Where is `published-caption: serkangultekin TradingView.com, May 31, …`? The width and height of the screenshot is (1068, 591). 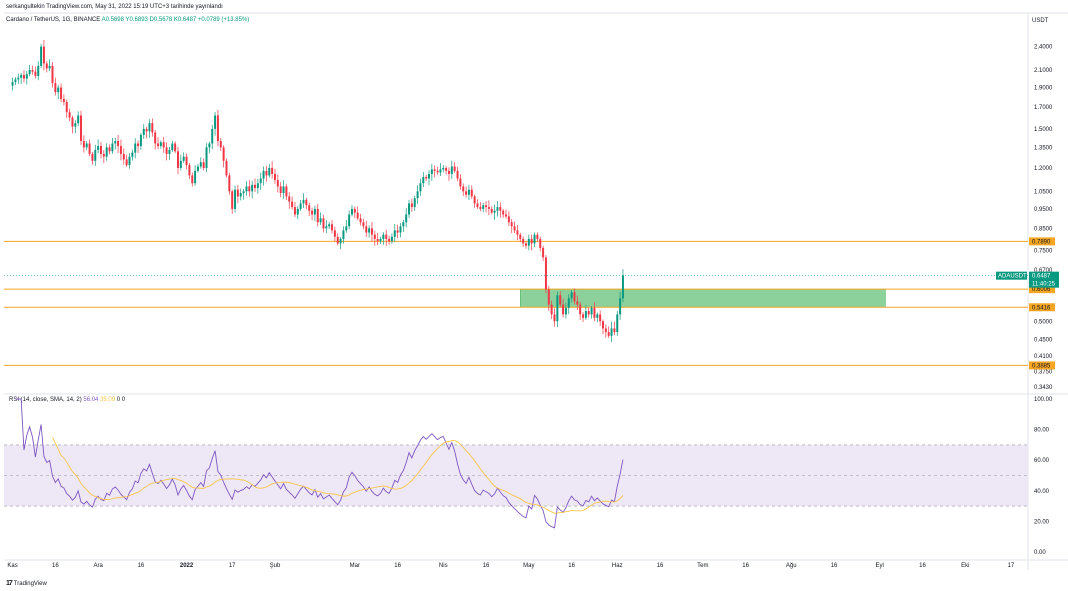 published-caption: serkangultekin TradingView.com, May 31, … is located at coordinates (114, 7).